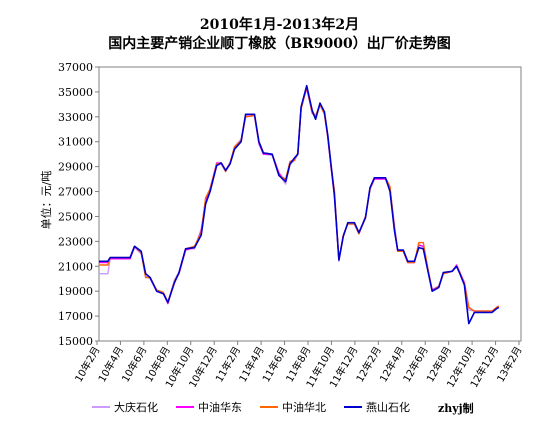 The height and width of the screenshot is (424, 559). Describe the element at coordinates (75, 92) in the screenshot. I see `y-tick-label: 35000` at that location.